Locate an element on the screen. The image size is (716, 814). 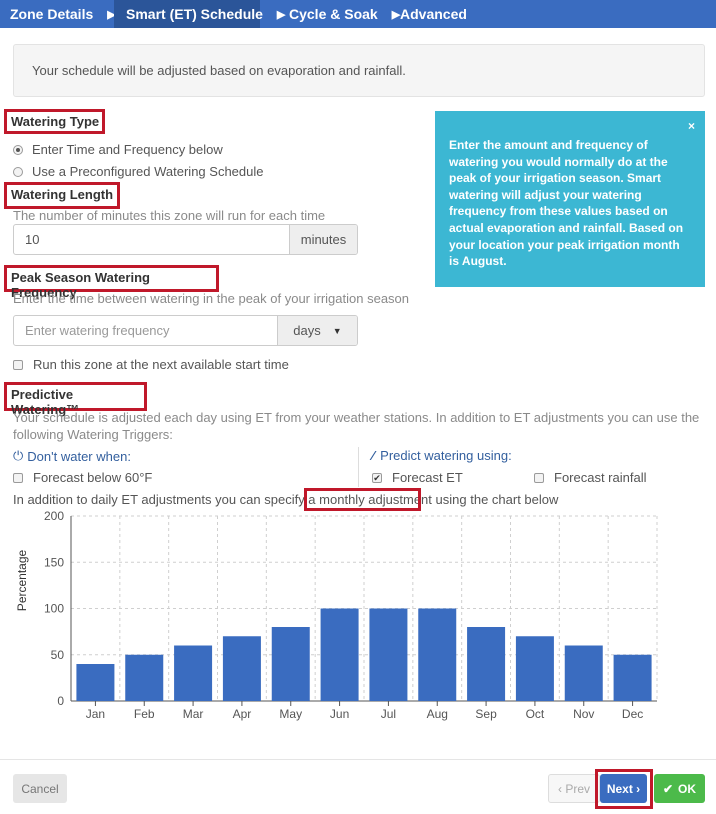
forecast-et-label: Forecast ET is located at coordinates (427, 477).